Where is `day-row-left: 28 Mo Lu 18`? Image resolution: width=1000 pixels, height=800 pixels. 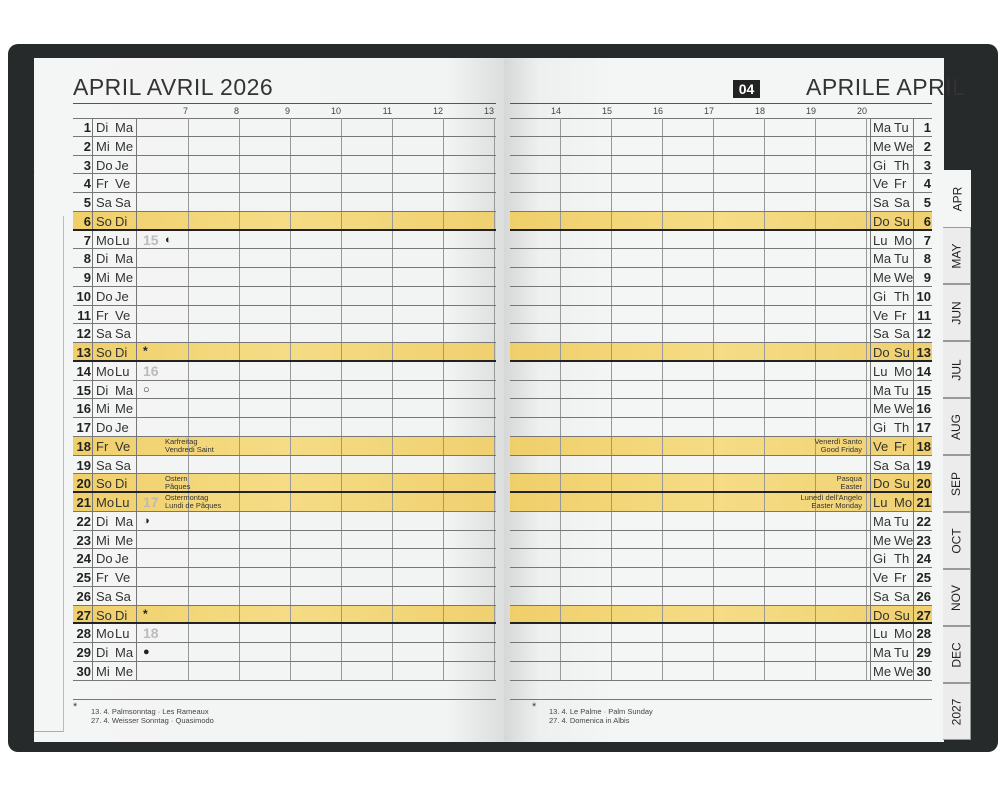
day-row-left: 28 Mo Lu 18 is located at coordinates (284, 633).